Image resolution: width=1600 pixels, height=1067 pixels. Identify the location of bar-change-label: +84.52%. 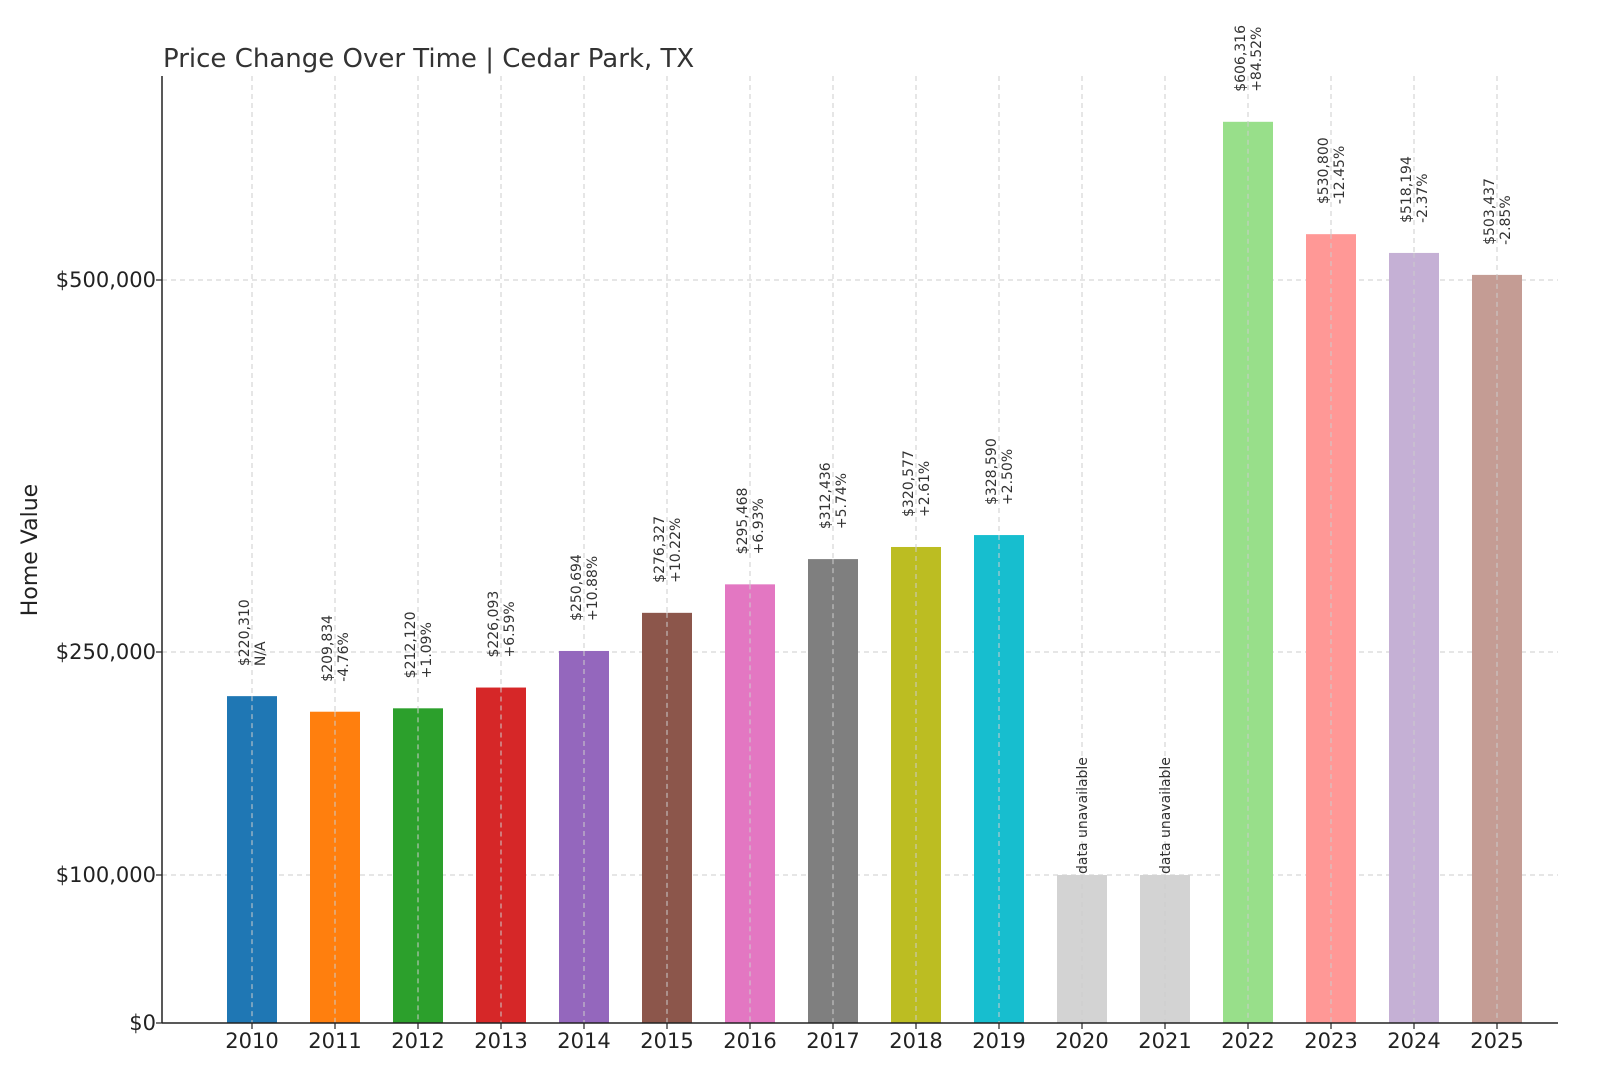
(1257, 59).